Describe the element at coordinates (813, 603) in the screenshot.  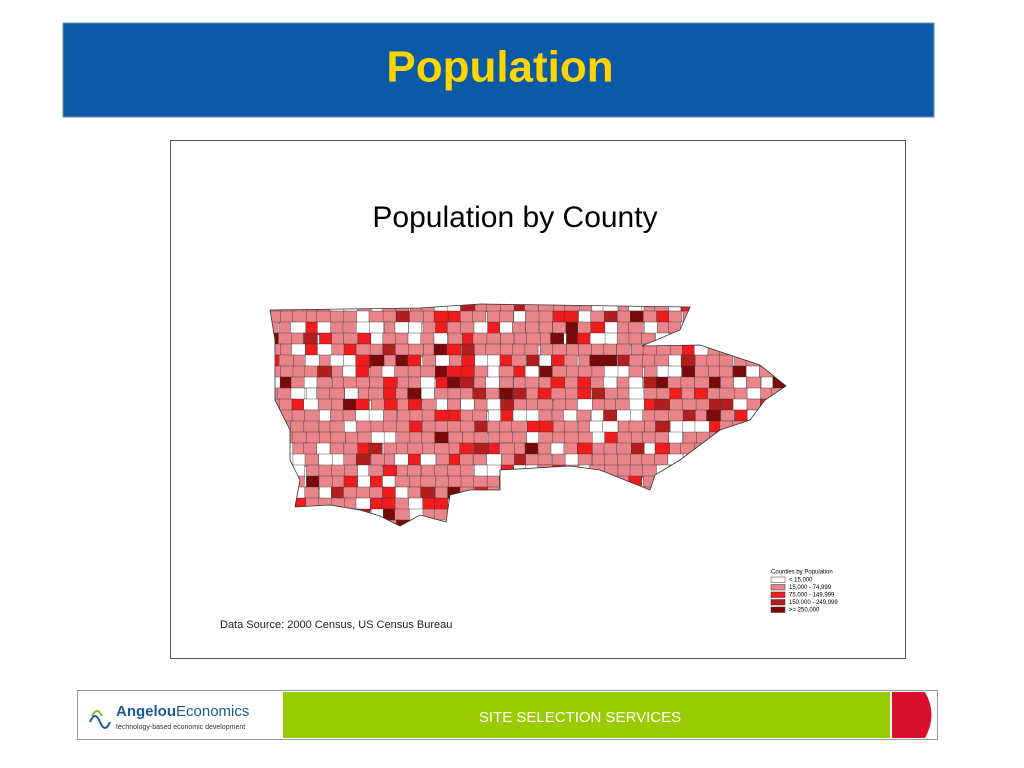
I see `legend-label: 150,000 - 249,999` at that location.